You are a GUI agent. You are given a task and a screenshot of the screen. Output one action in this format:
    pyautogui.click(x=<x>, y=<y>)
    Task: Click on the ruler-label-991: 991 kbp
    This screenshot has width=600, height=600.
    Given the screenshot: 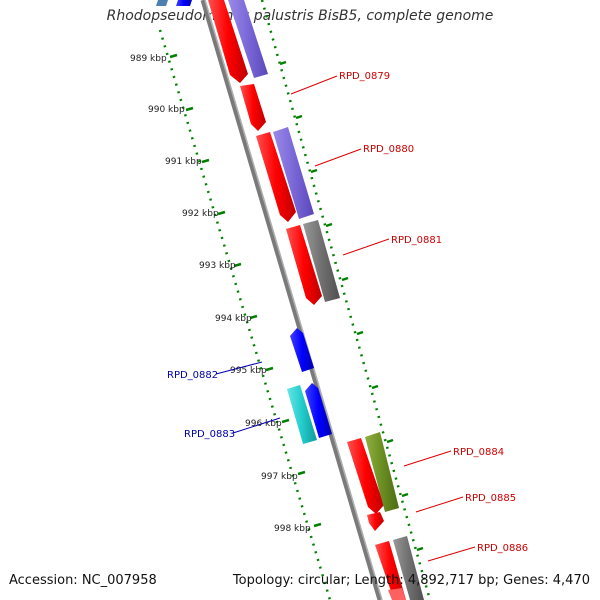 What is the action you would take?
    pyautogui.click(x=183, y=162)
    